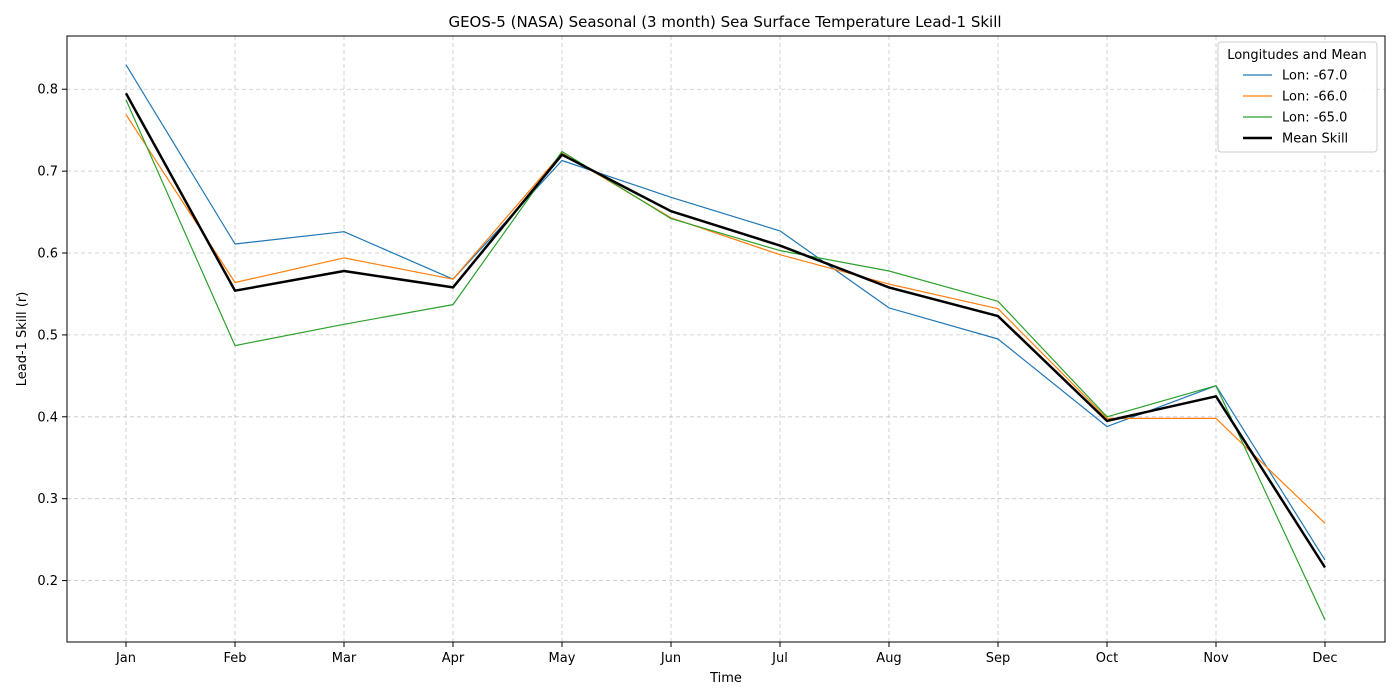 This screenshot has height=700, width=1400. I want to click on x-tick-label: Sep, so click(998, 658).